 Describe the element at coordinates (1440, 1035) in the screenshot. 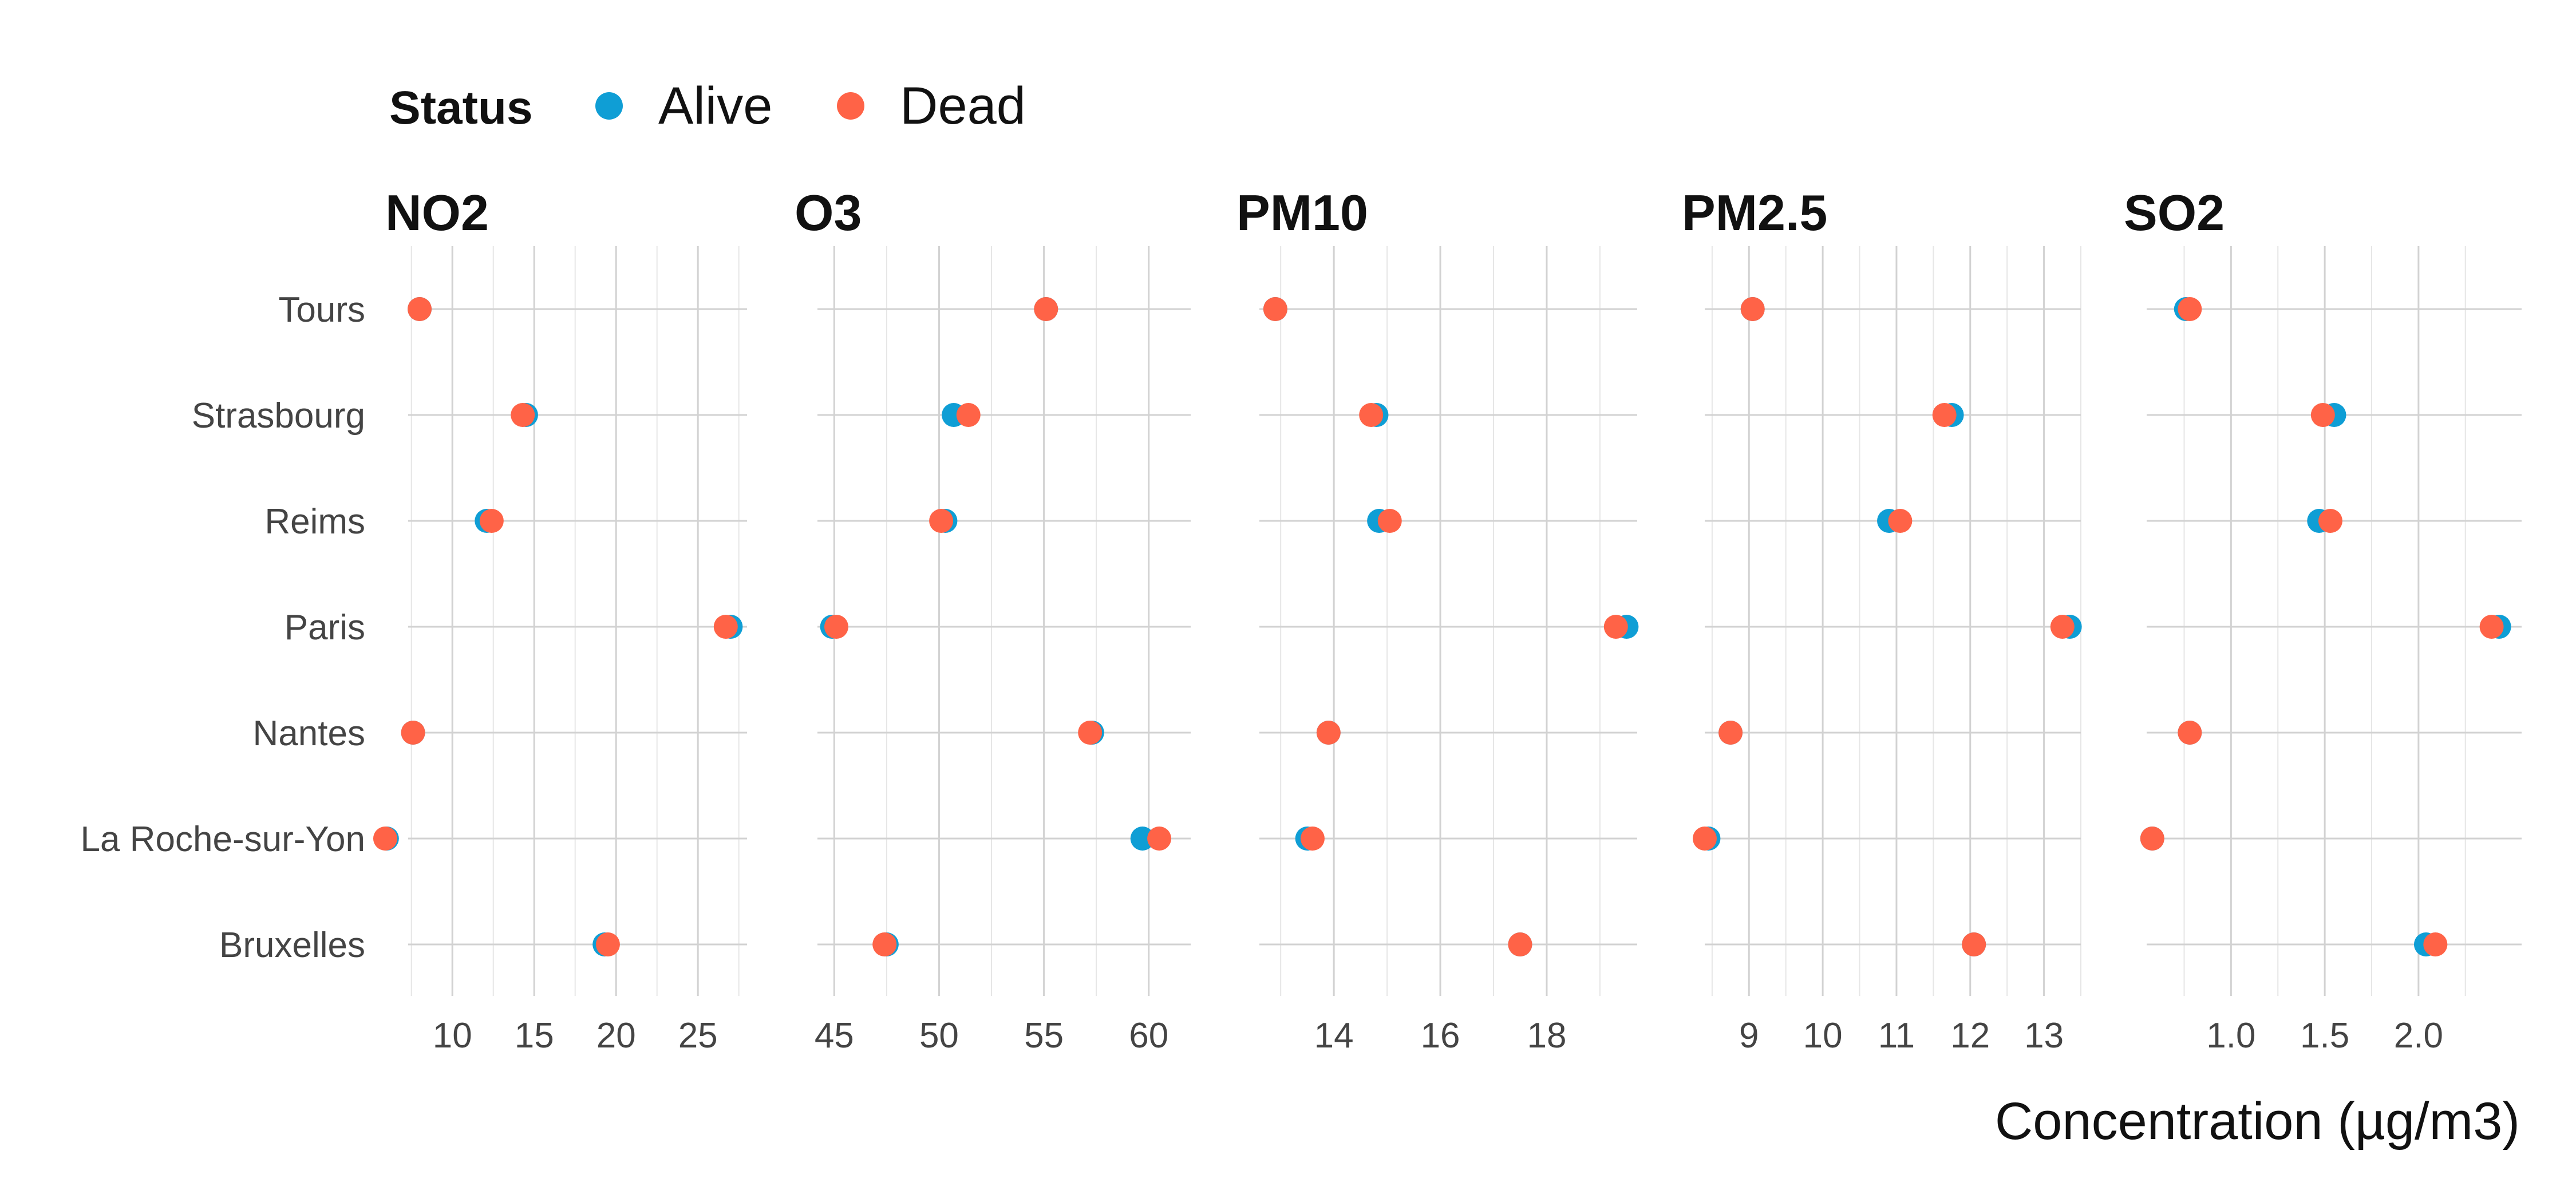

I see `x-tick-label: 16` at that location.